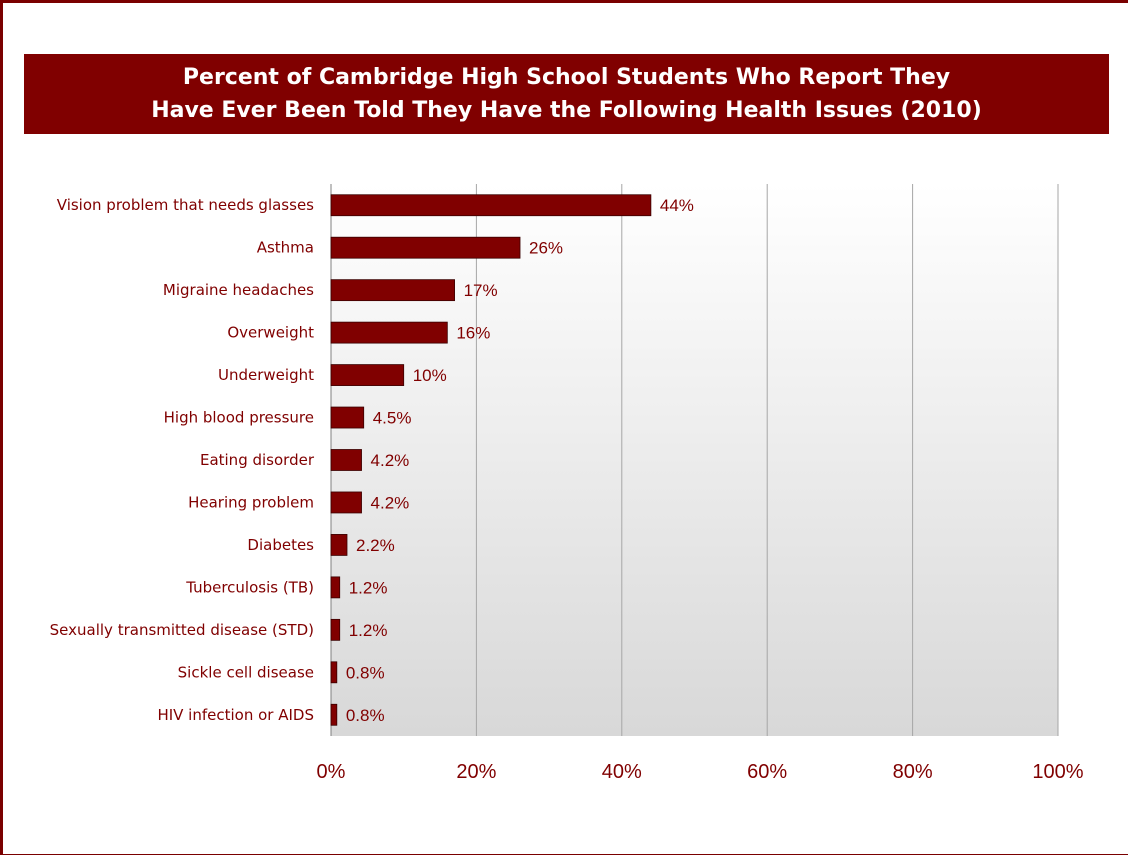  Describe the element at coordinates (235, 715) in the screenshot. I see `category-label: HIV infection or AIDS` at that location.